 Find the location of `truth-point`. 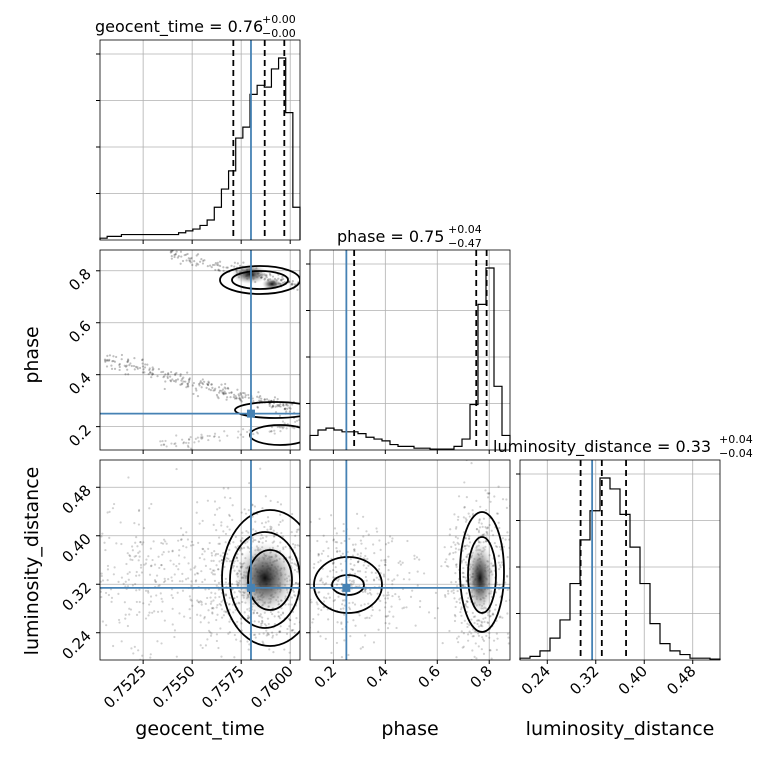

truth-point is located at coordinates (346, 587).